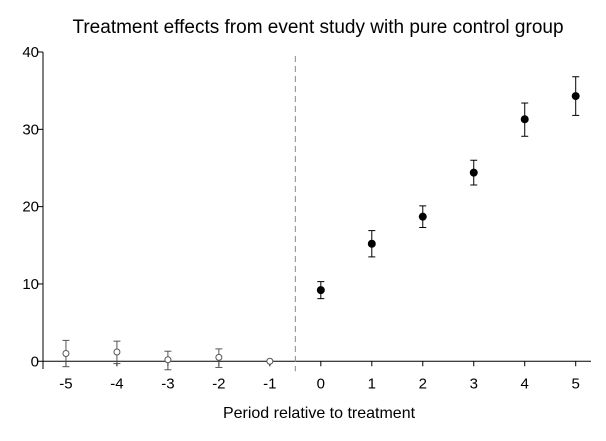 The image size is (606, 441). What do you see at coordinates (30, 207) in the screenshot?
I see `y-tick-label: 20` at bounding box center [30, 207].